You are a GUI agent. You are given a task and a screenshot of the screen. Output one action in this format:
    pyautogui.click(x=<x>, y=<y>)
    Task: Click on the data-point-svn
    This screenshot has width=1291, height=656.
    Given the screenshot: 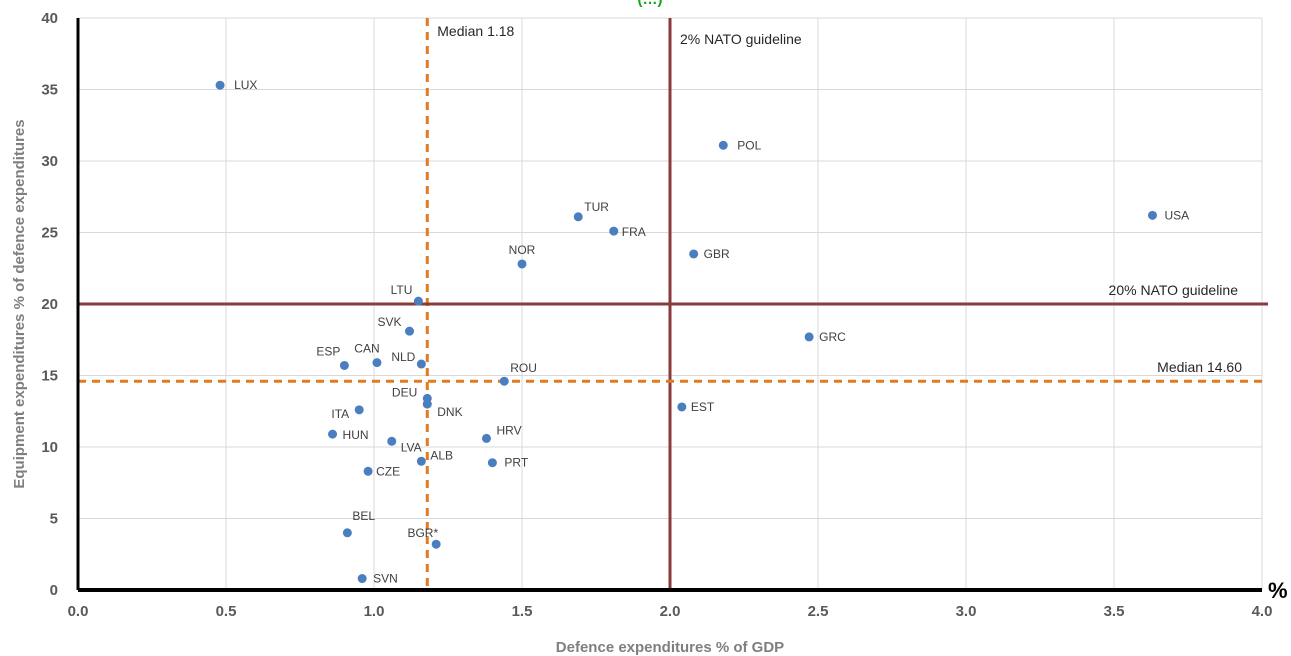 What is the action you would take?
    pyautogui.click(x=362, y=579)
    